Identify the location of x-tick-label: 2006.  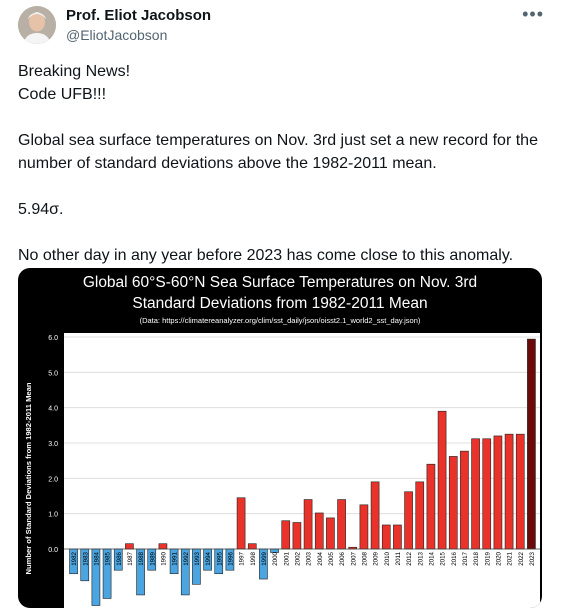
(342, 558).